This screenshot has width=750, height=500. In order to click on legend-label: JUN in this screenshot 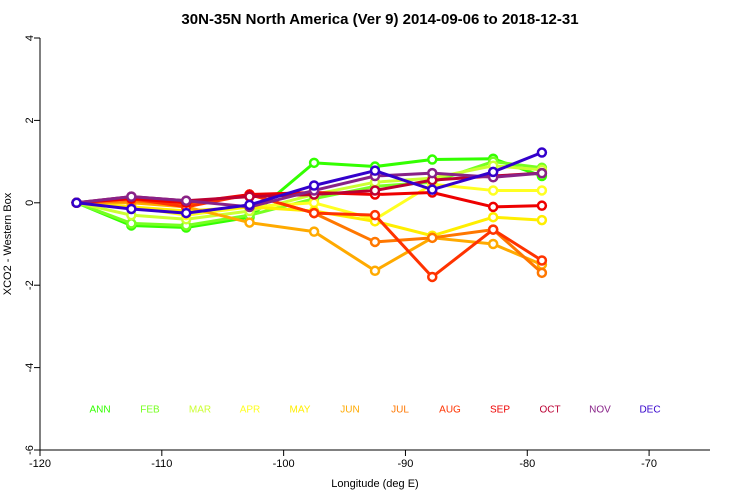, I will do `click(349, 410)`.